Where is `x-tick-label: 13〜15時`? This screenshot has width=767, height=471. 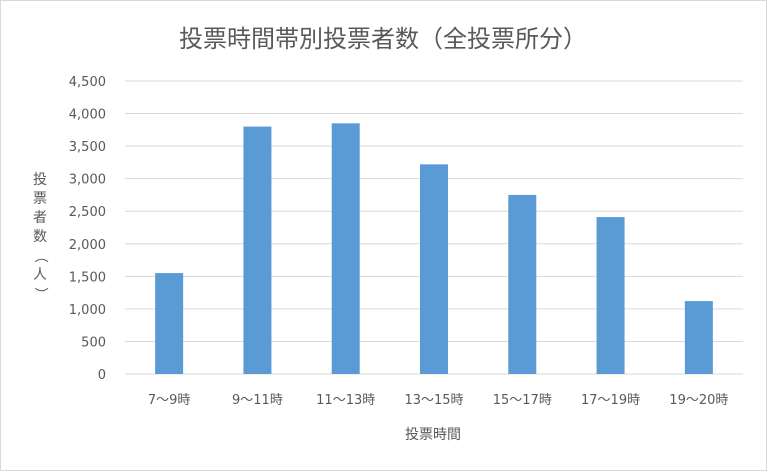
x-tick-label: 13〜15時 is located at coordinates (433, 400).